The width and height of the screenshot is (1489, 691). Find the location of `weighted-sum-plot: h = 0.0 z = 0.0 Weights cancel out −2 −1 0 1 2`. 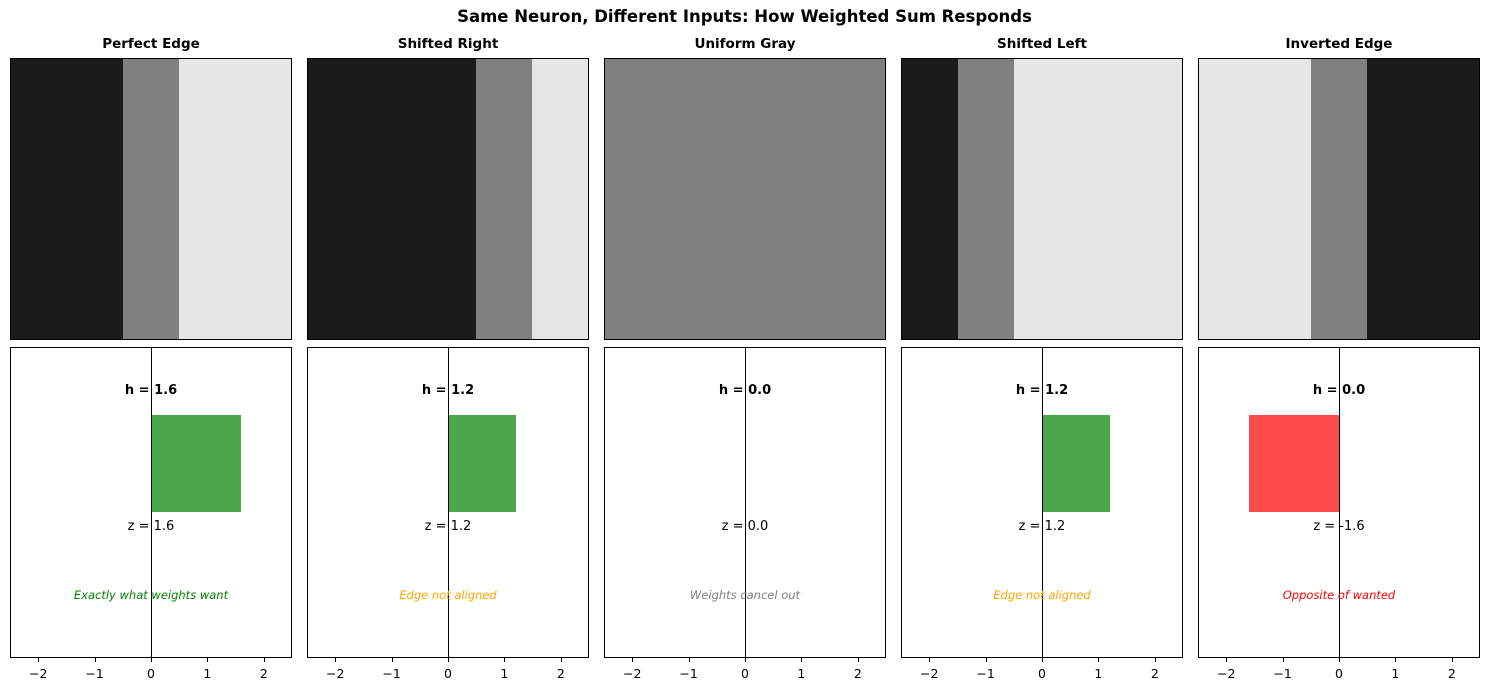

weighted-sum-plot: h = 0.0 z = 0.0 Weights cancel out −2 −1 0 1 2 is located at coordinates (745, 514).